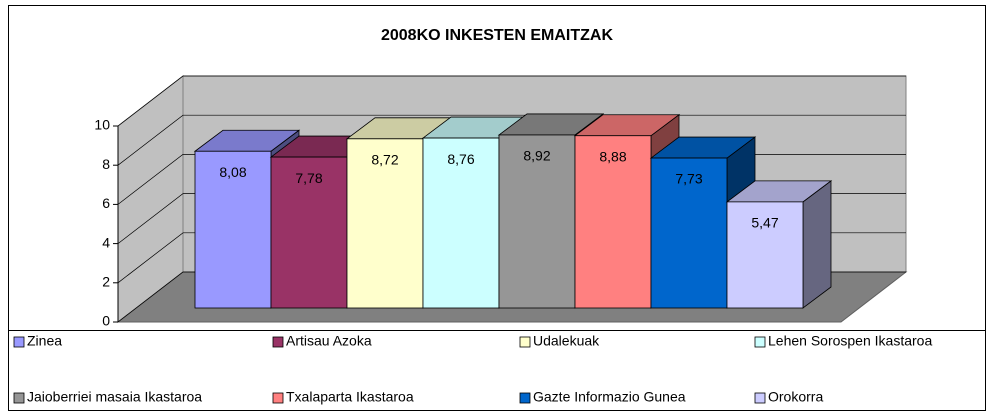 This screenshot has height=418, width=991. I want to click on legend-label: Udalekuak, so click(566, 341).